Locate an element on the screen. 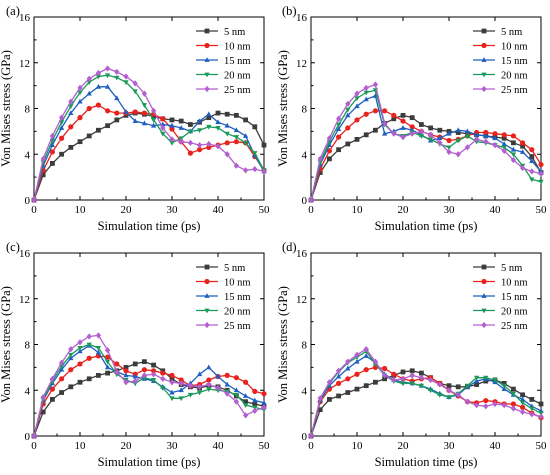  x-tick-label: 40 is located at coordinates (219, 210).